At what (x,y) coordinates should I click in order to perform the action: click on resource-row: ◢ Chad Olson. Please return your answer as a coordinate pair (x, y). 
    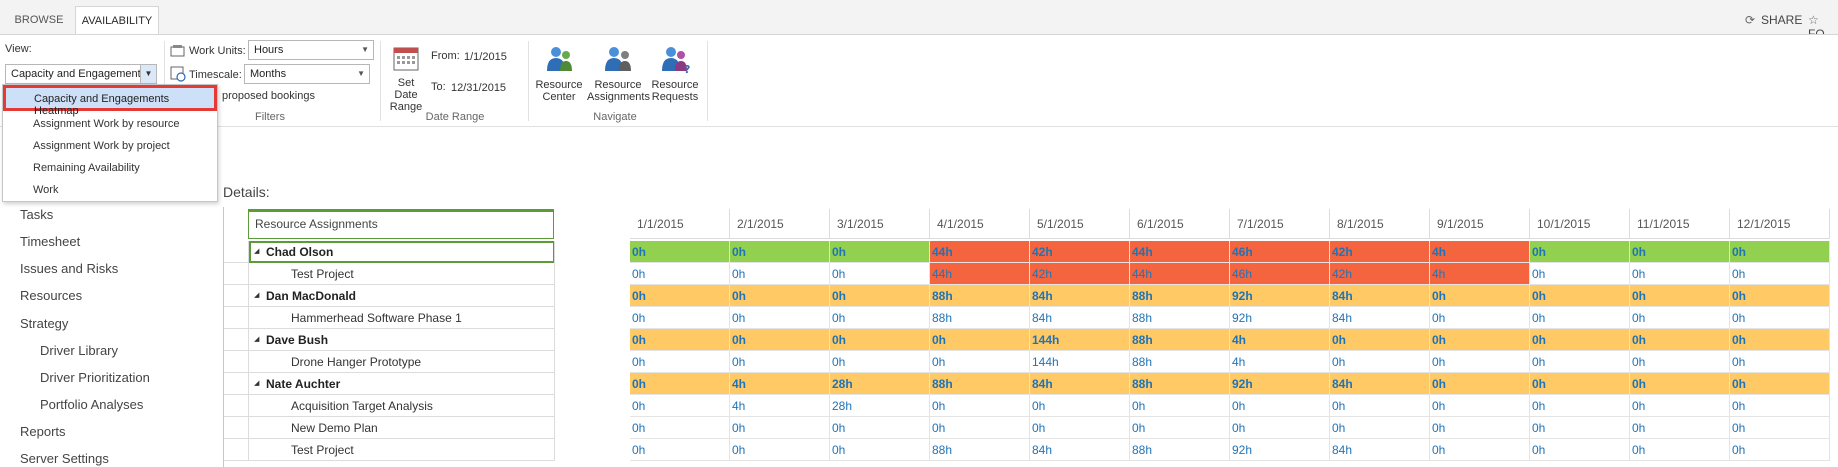
    Looking at the image, I should click on (389, 252).